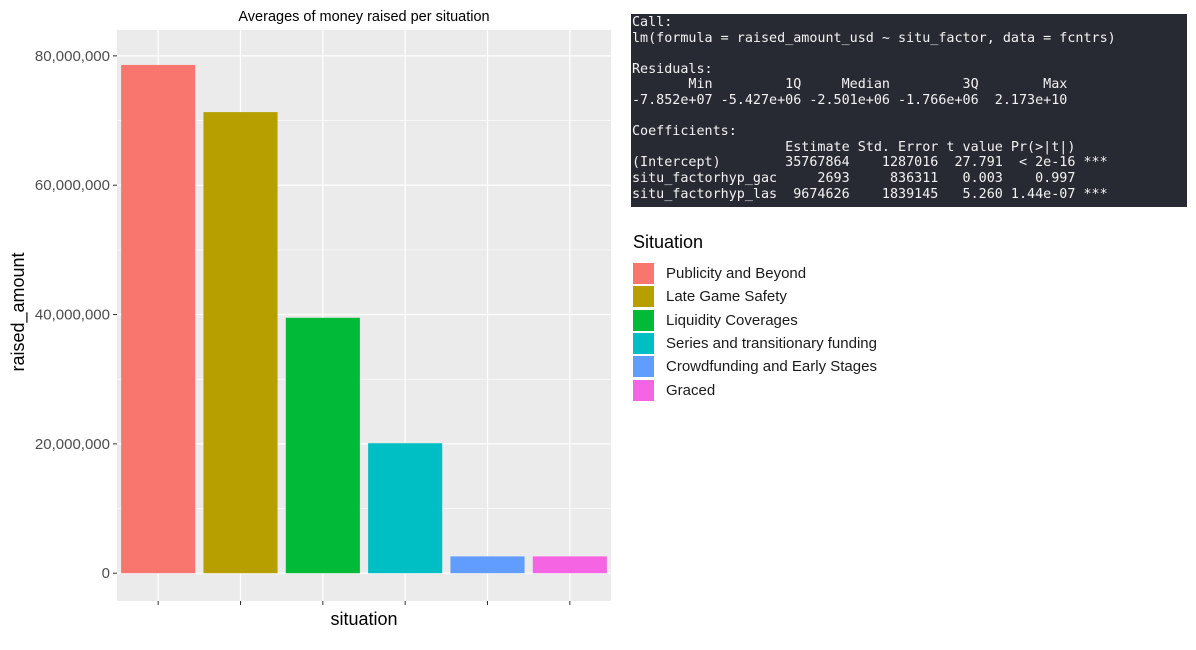  Describe the element at coordinates (158, 319) in the screenshot. I see `bar-publicity-and-beyond` at that location.